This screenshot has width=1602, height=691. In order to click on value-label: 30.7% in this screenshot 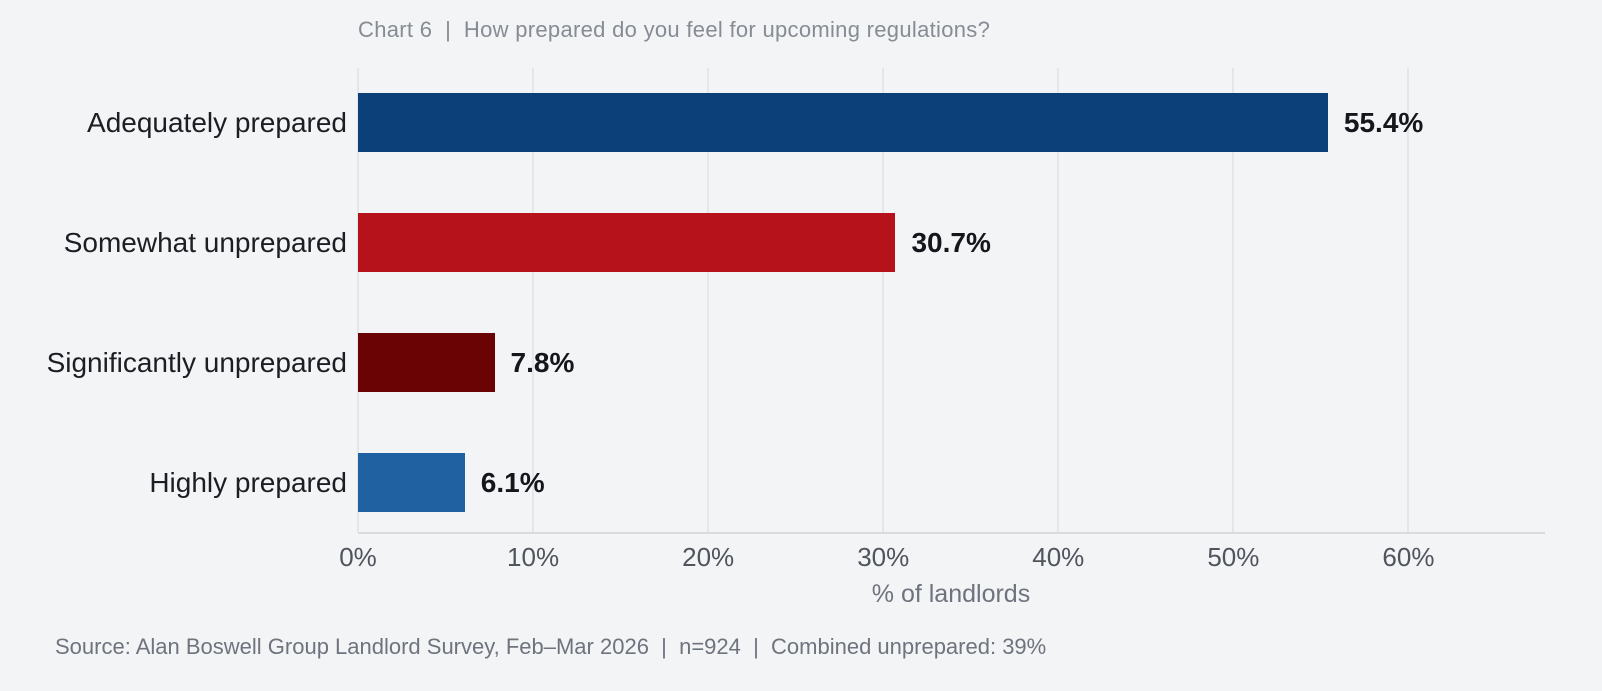, I will do `click(951, 242)`.